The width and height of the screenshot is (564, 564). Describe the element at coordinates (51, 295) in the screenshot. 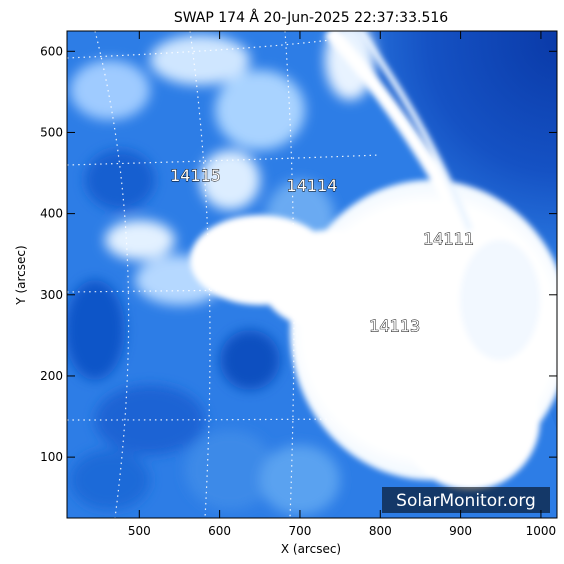

I see `y-tick-label: 300` at that location.